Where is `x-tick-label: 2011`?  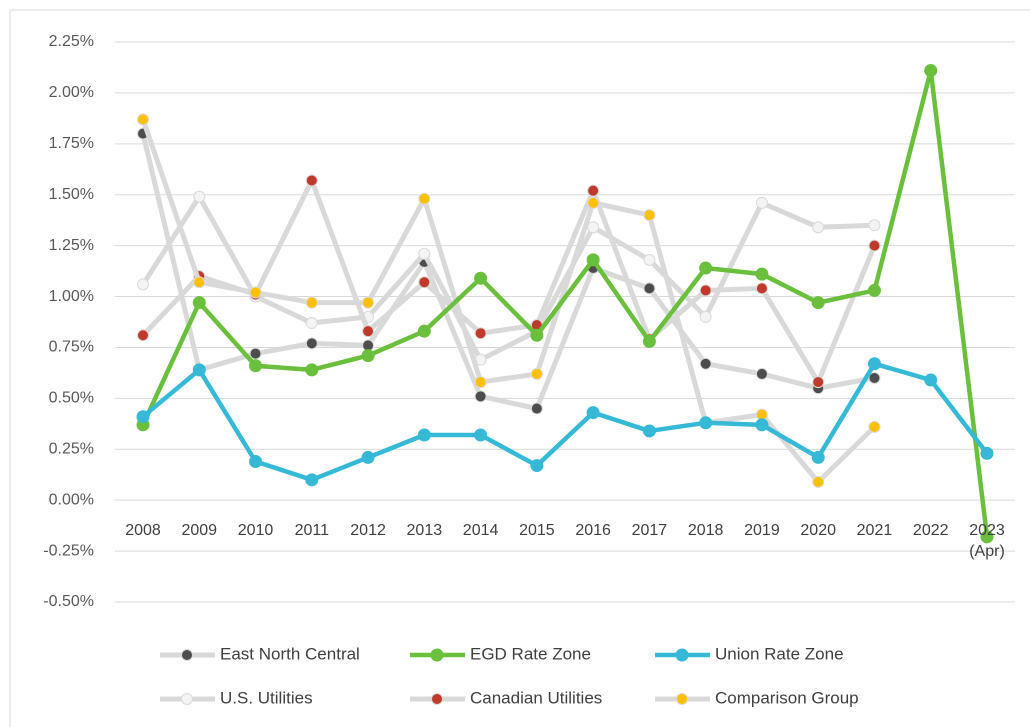
x-tick-label: 2011 is located at coordinates (311, 531).